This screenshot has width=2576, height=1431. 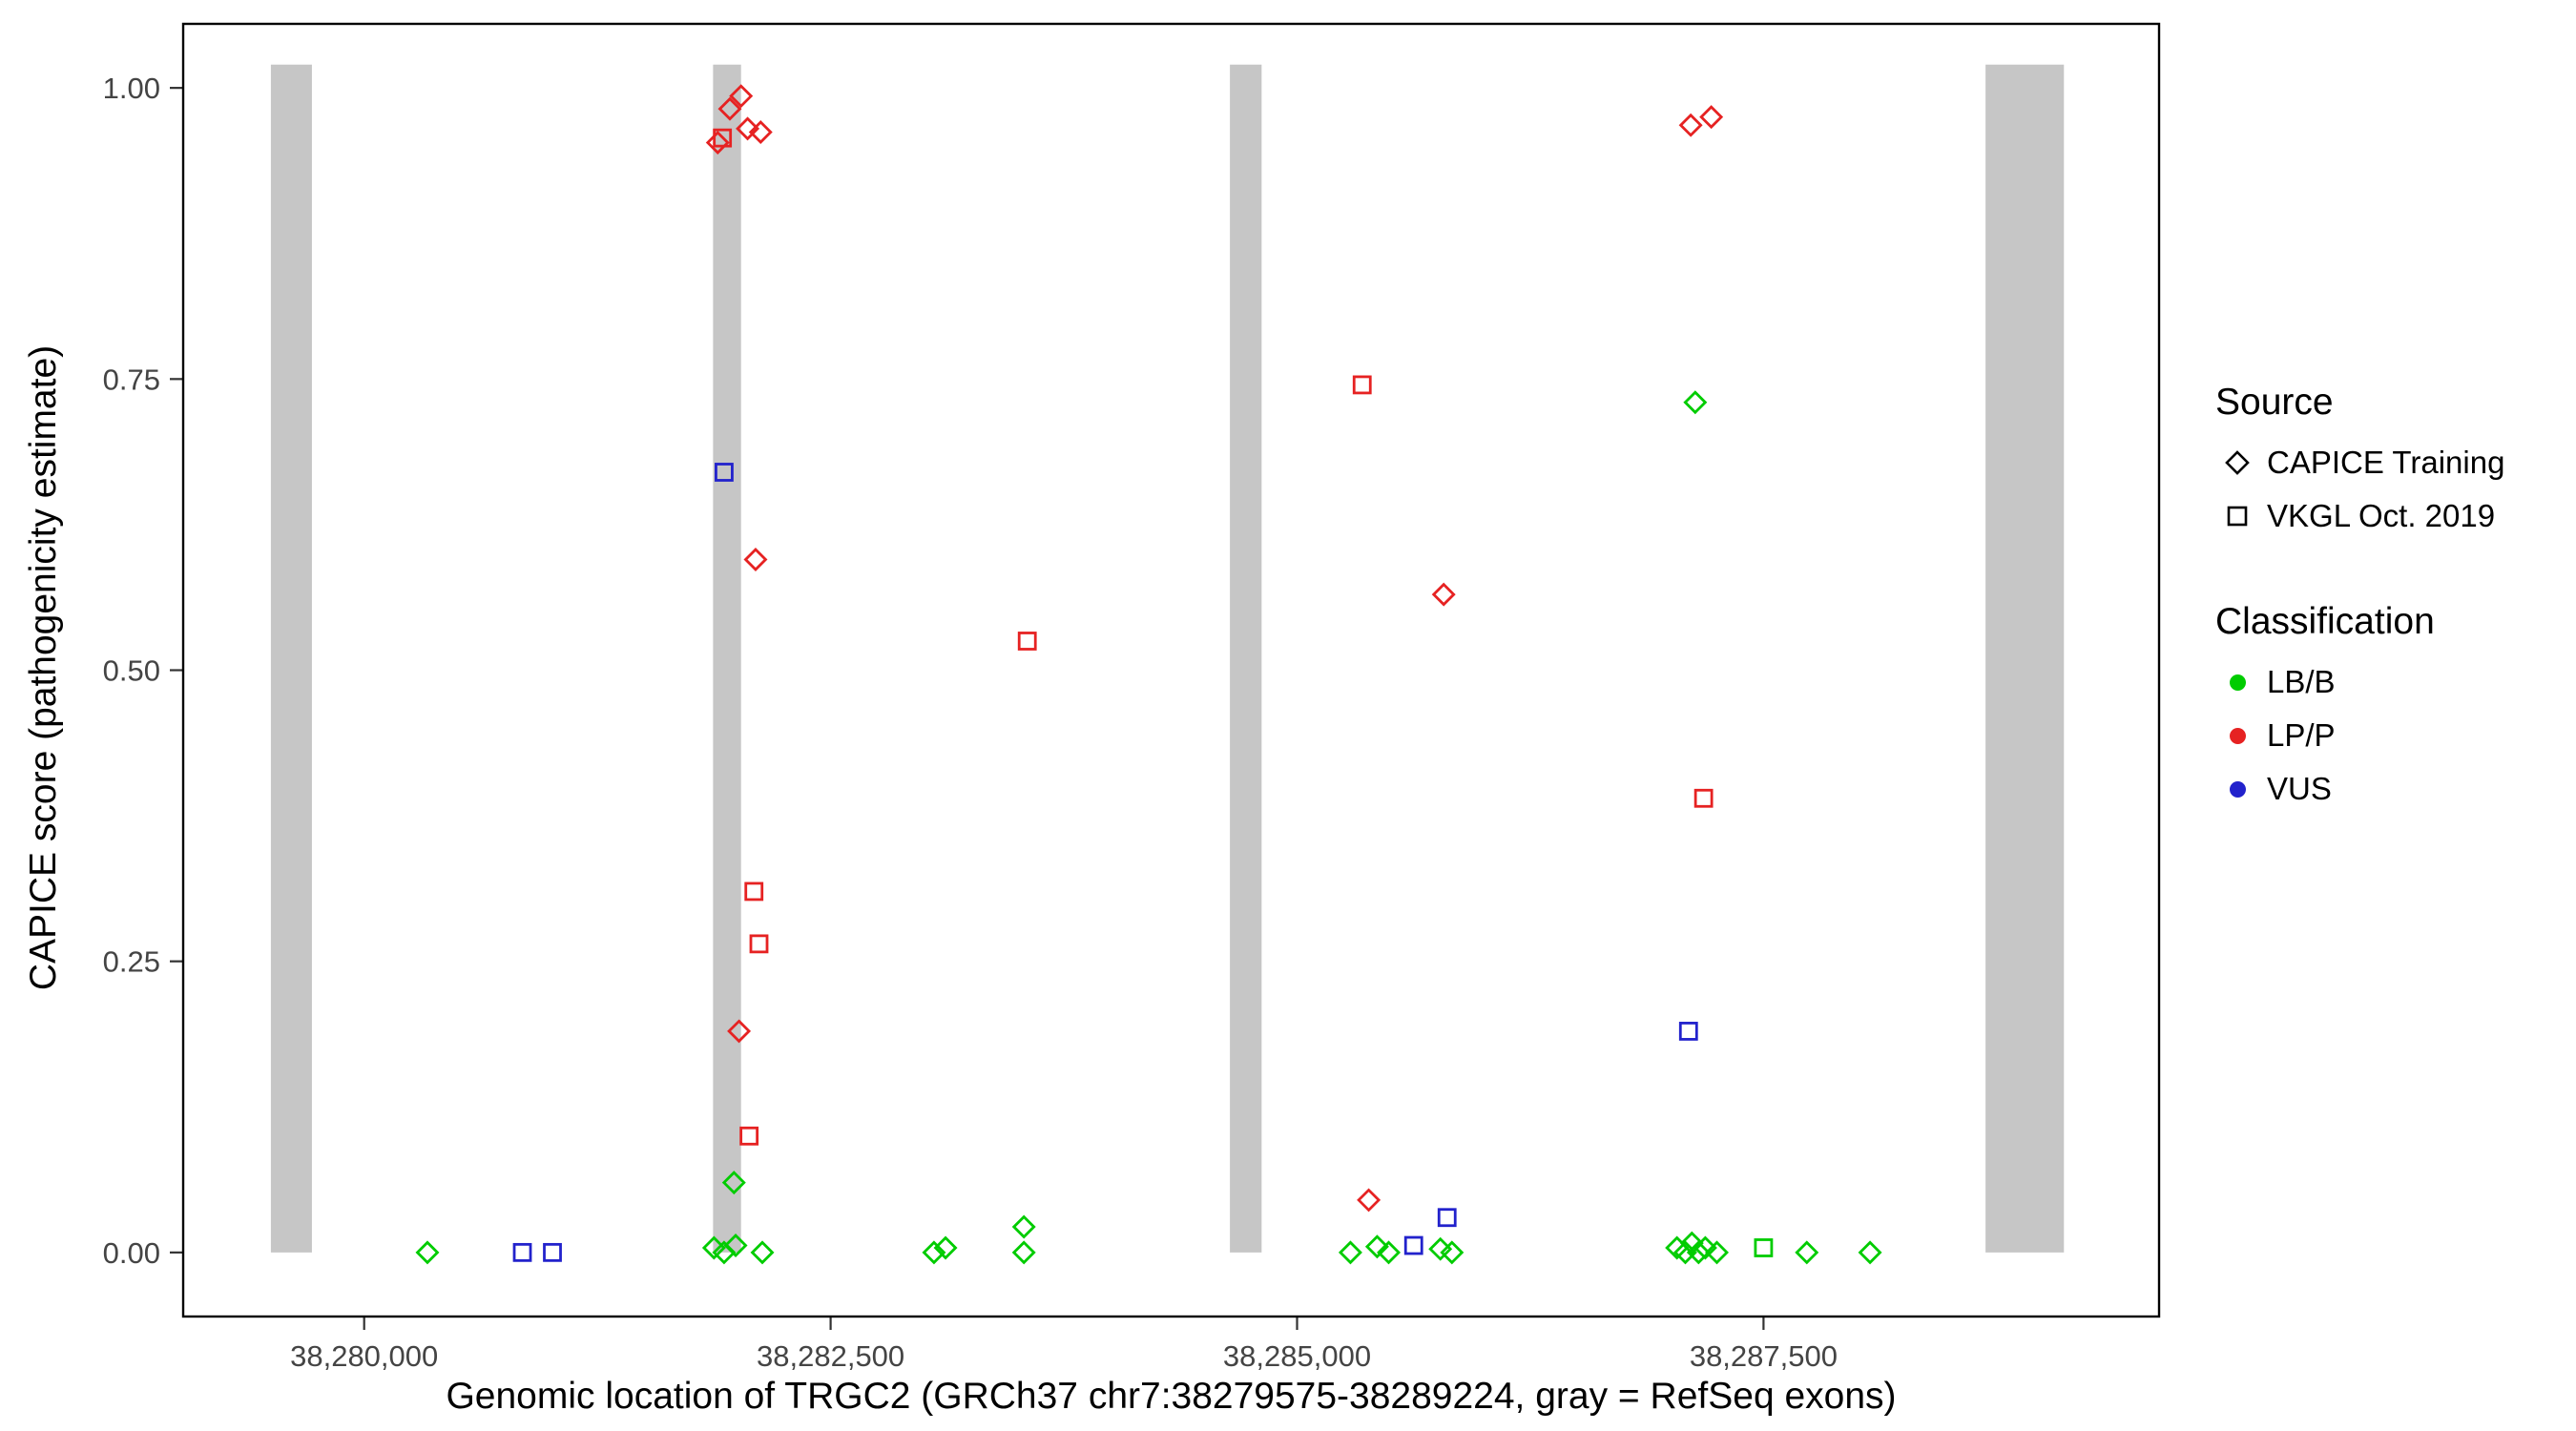 What do you see at coordinates (830, 1356) in the screenshot?
I see `x-tick-label: 38,282,500` at bounding box center [830, 1356].